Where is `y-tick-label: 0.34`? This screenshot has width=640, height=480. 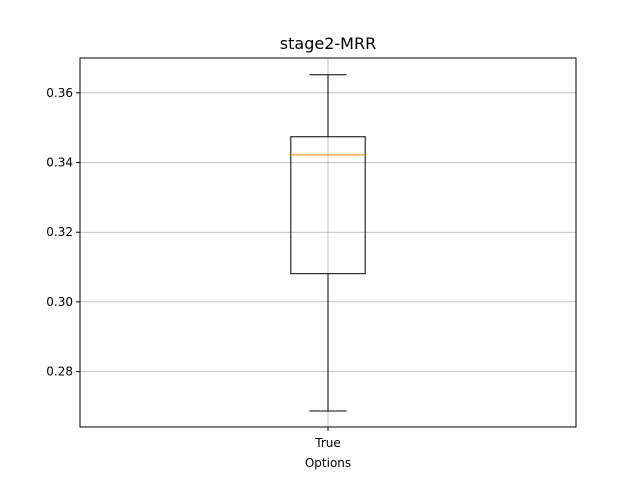 y-tick-label: 0.34 is located at coordinates (59, 163).